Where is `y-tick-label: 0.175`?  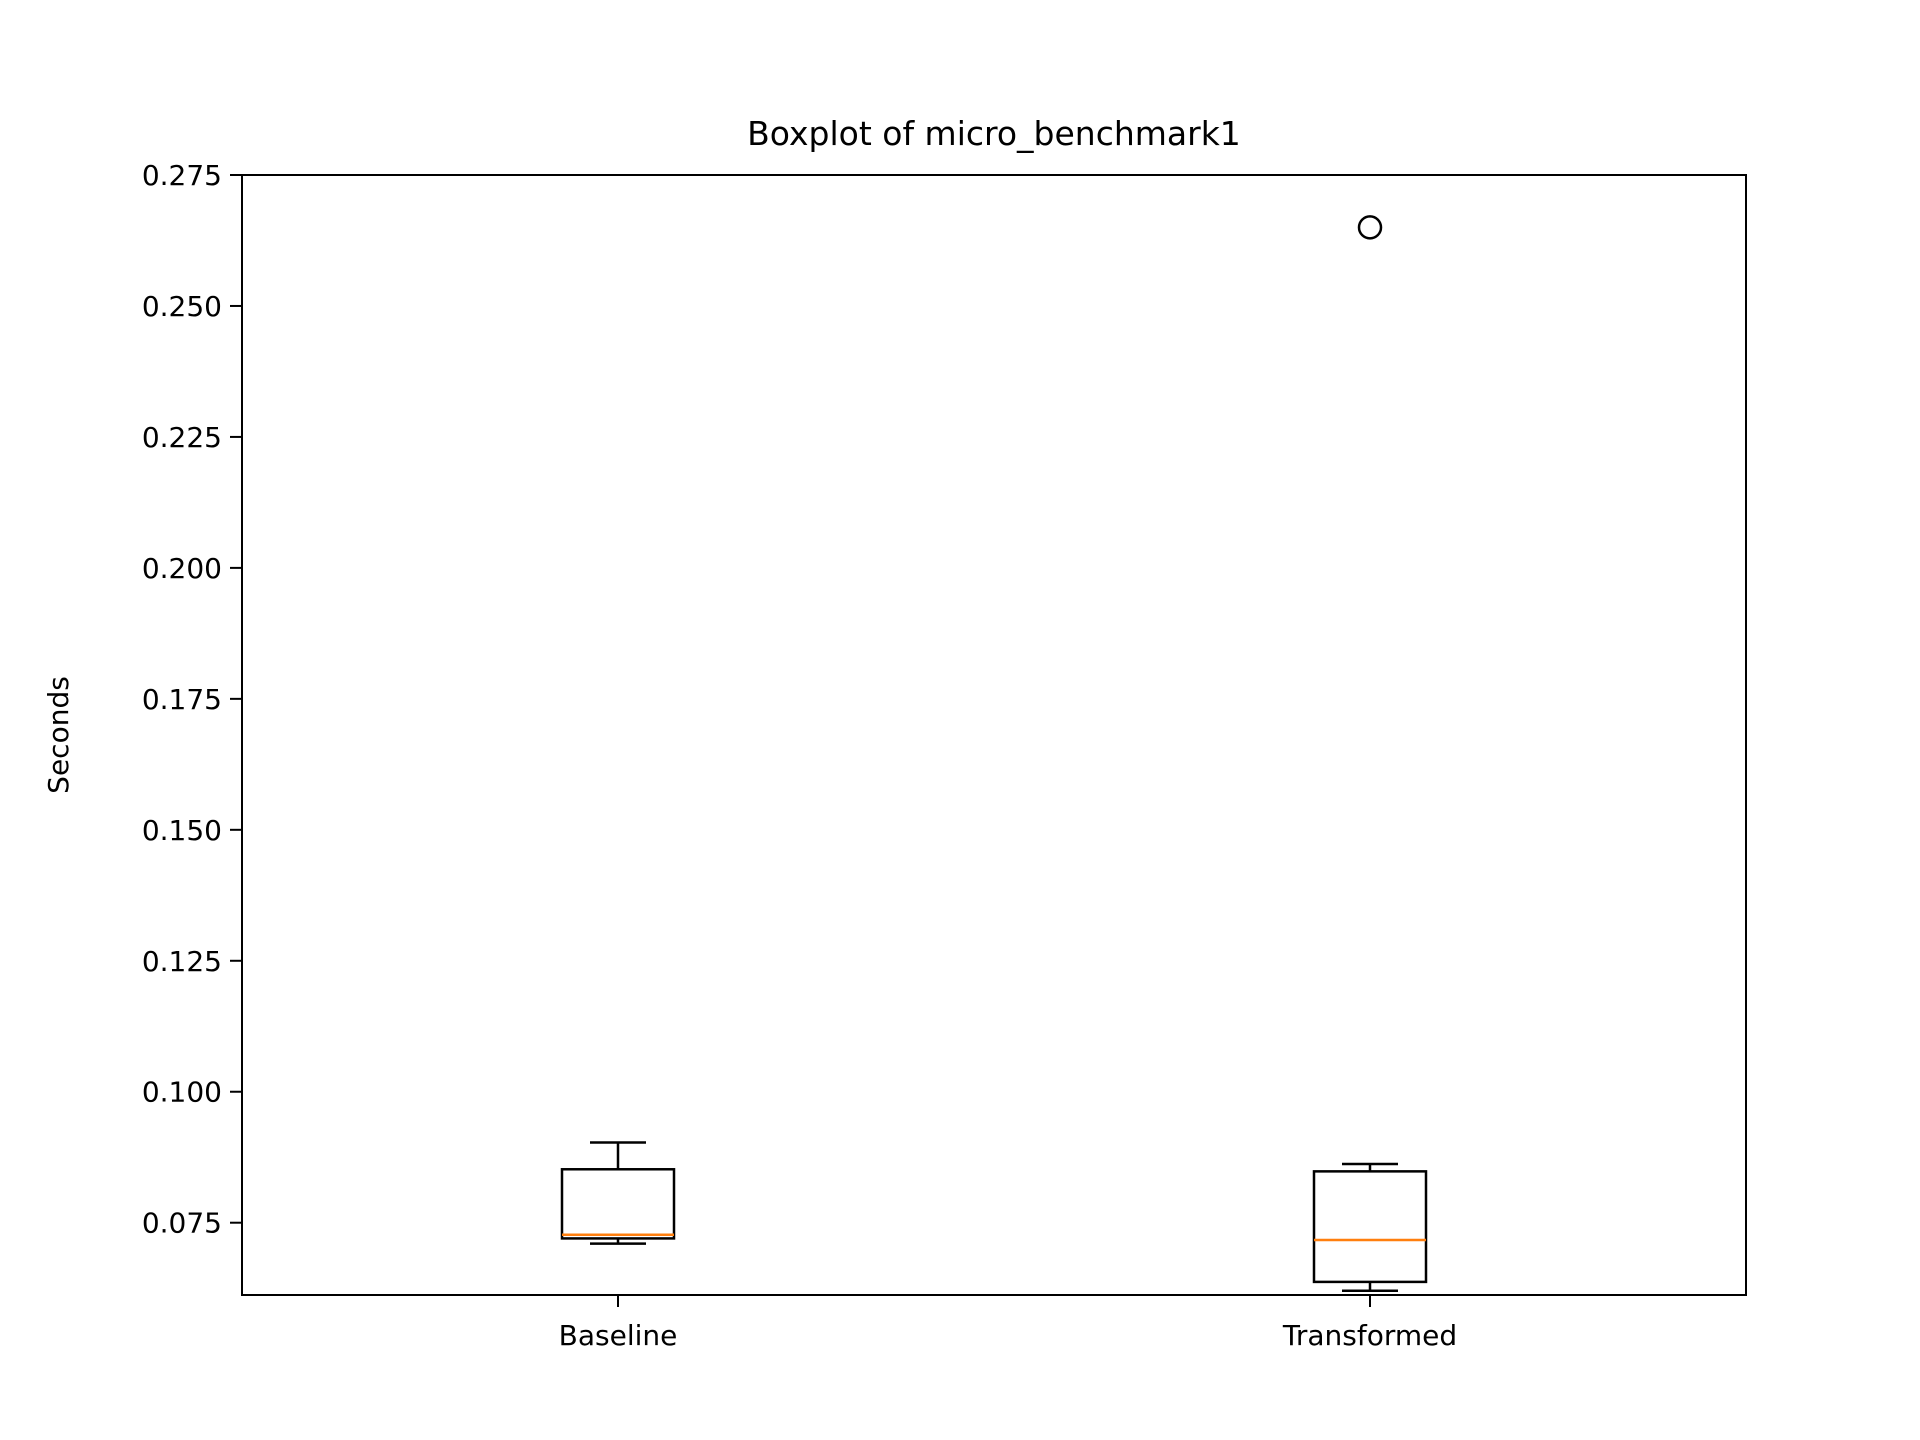
y-tick-label: 0.175 is located at coordinates (182, 699).